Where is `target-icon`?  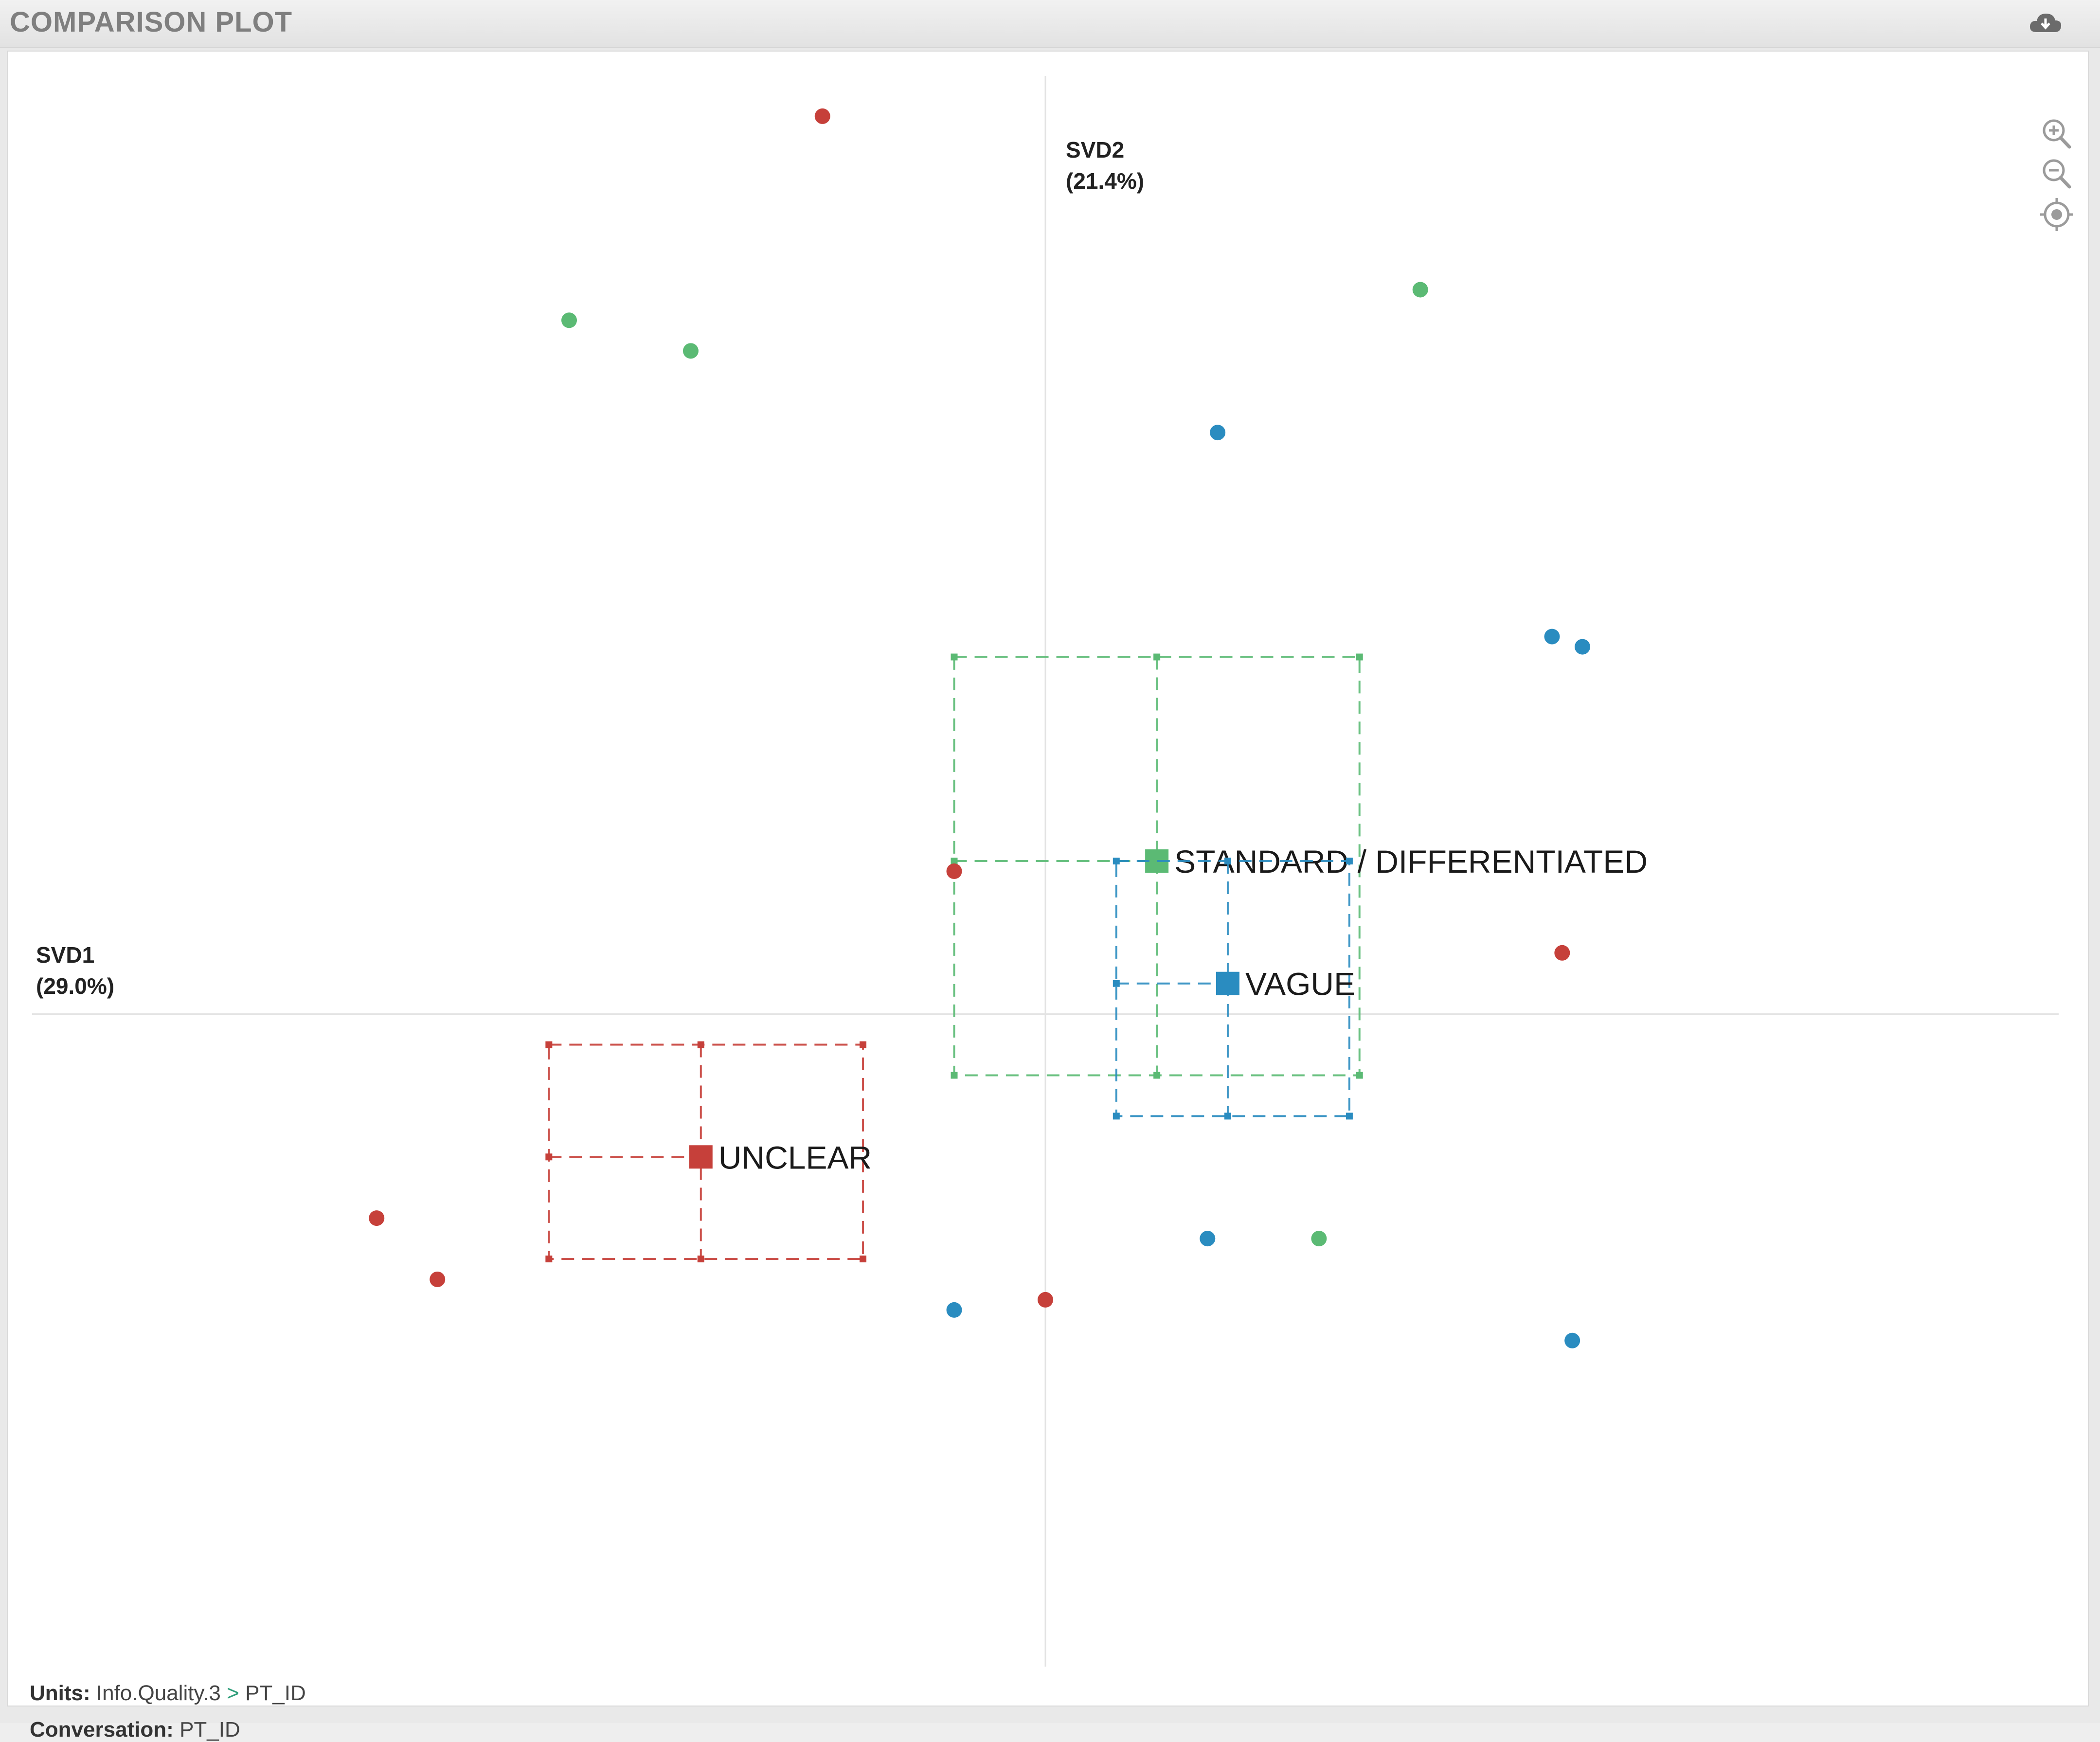 target-icon is located at coordinates (2056, 214).